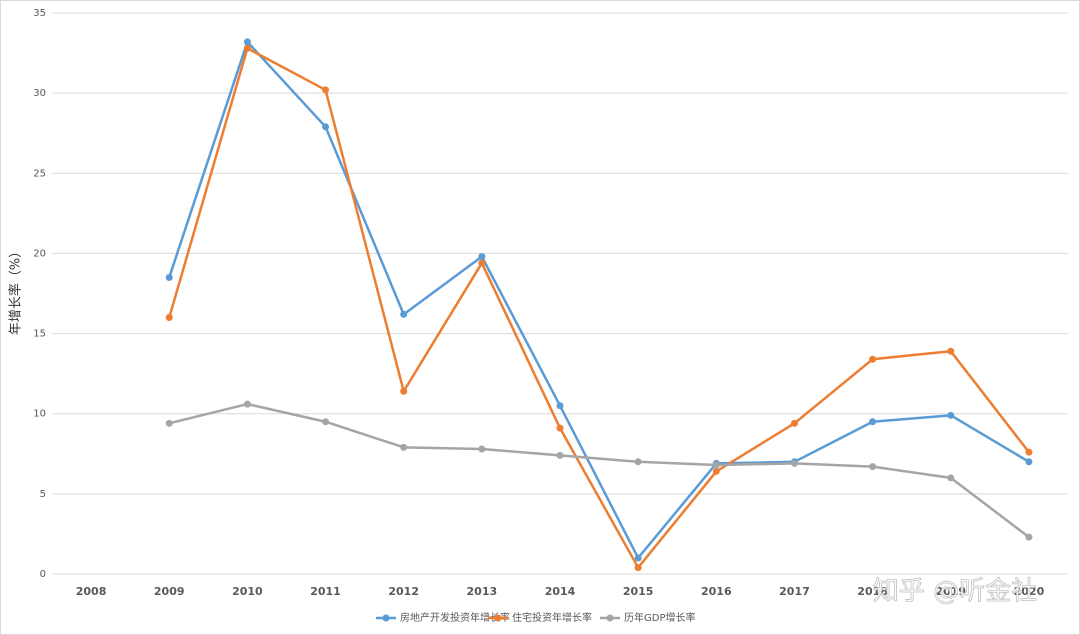 The image size is (1080, 635). Describe the element at coordinates (91, 591) in the screenshot. I see `x-tick-label: 2008` at that location.